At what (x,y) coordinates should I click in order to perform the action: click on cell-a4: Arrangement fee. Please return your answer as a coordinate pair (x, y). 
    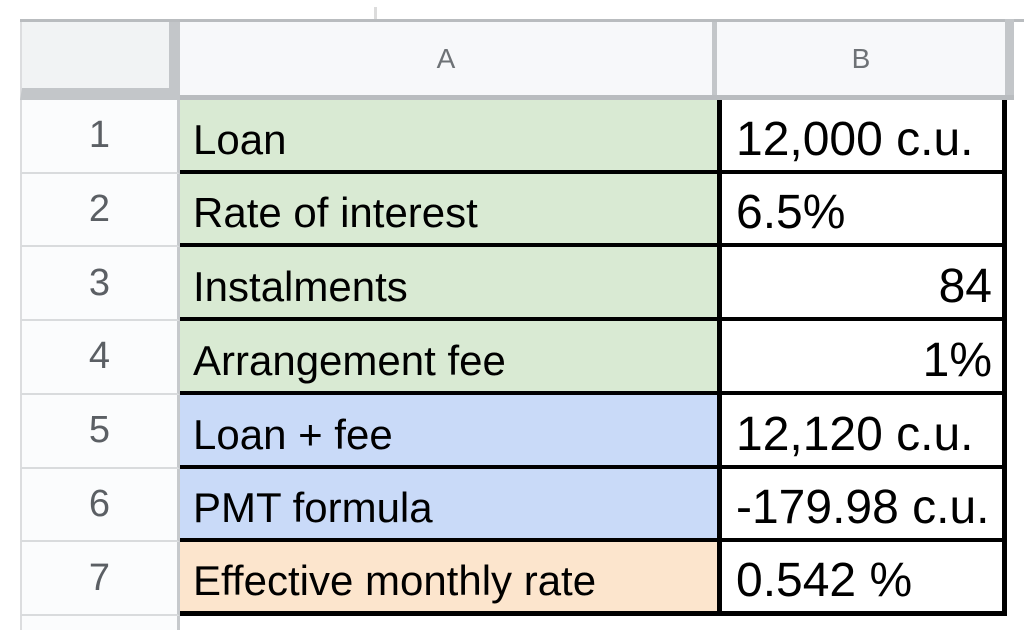
    Looking at the image, I should click on (448, 358).